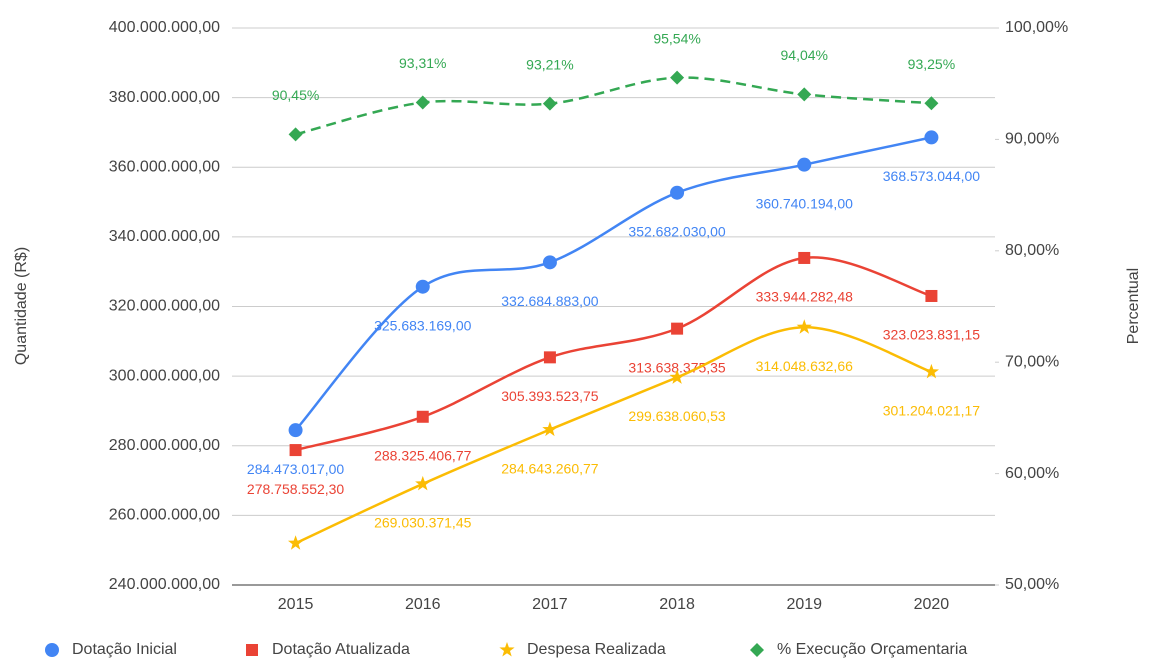  What do you see at coordinates (932, 335) in the screenshot?
I see `data-label: 323.023.831,15` at bounding box center [932, 335].